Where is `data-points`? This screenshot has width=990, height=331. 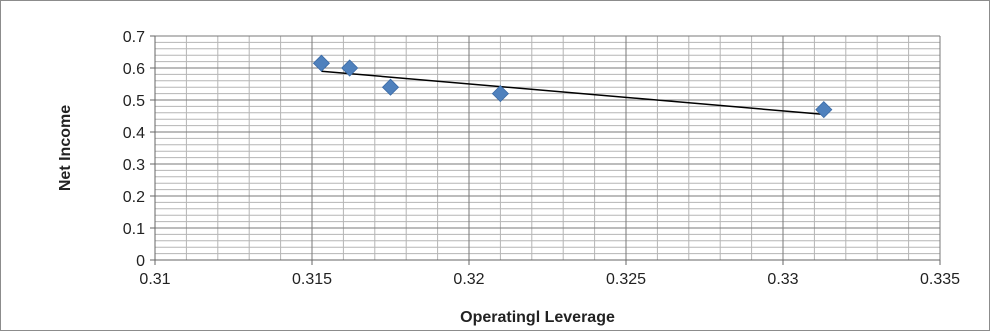 data-points is located at coordinates (572, 86).